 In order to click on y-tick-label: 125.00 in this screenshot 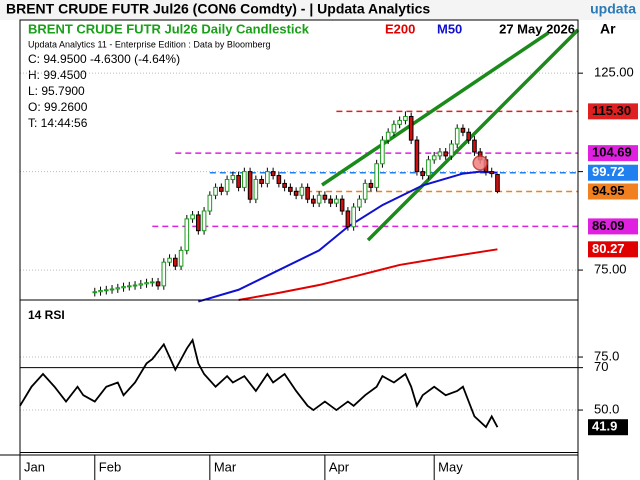, I will do `click(614, 72)`.